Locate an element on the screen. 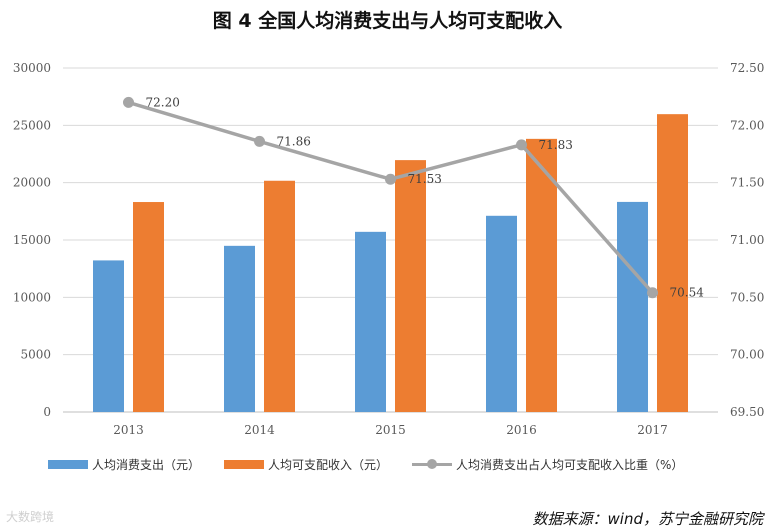 The width and height of the screenshot is (775, 531). ratio-data-label: 72.20 is located at coordinates (163, 102).